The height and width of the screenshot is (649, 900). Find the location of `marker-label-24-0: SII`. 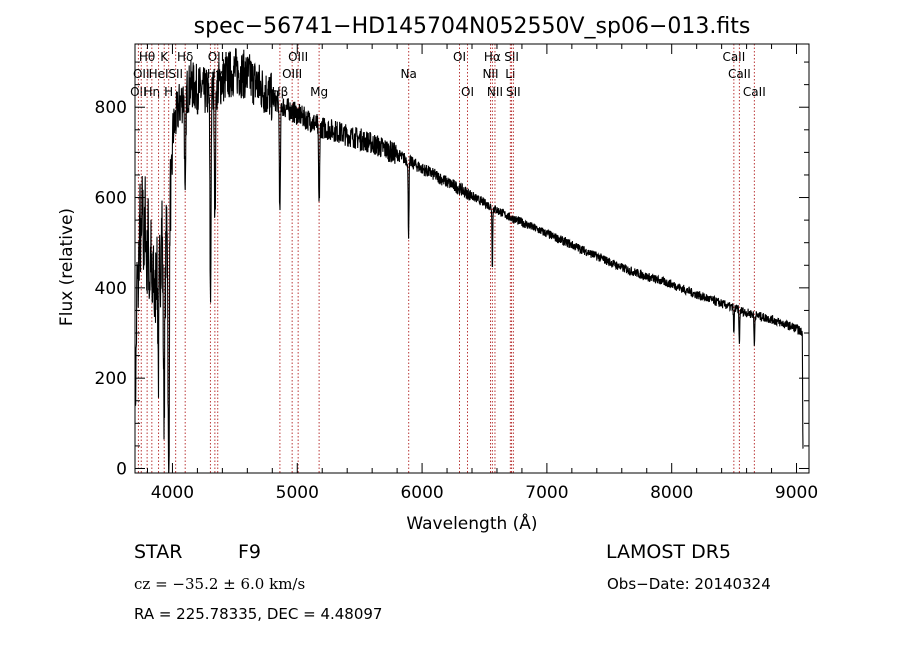

marker-label-24-0: SII is located at coordinates (513, 92).